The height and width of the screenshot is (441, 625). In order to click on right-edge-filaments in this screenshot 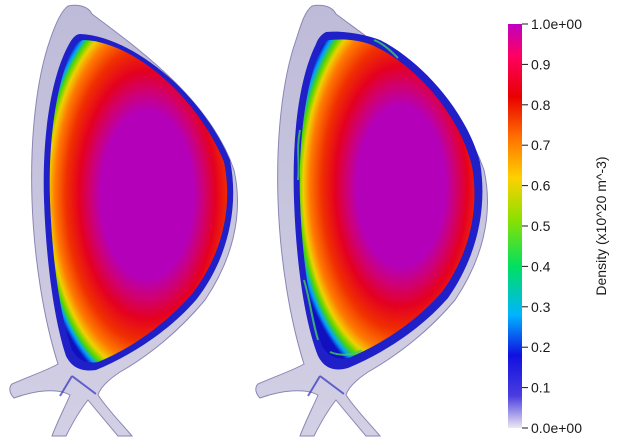, I will do `click(348, 197)`.